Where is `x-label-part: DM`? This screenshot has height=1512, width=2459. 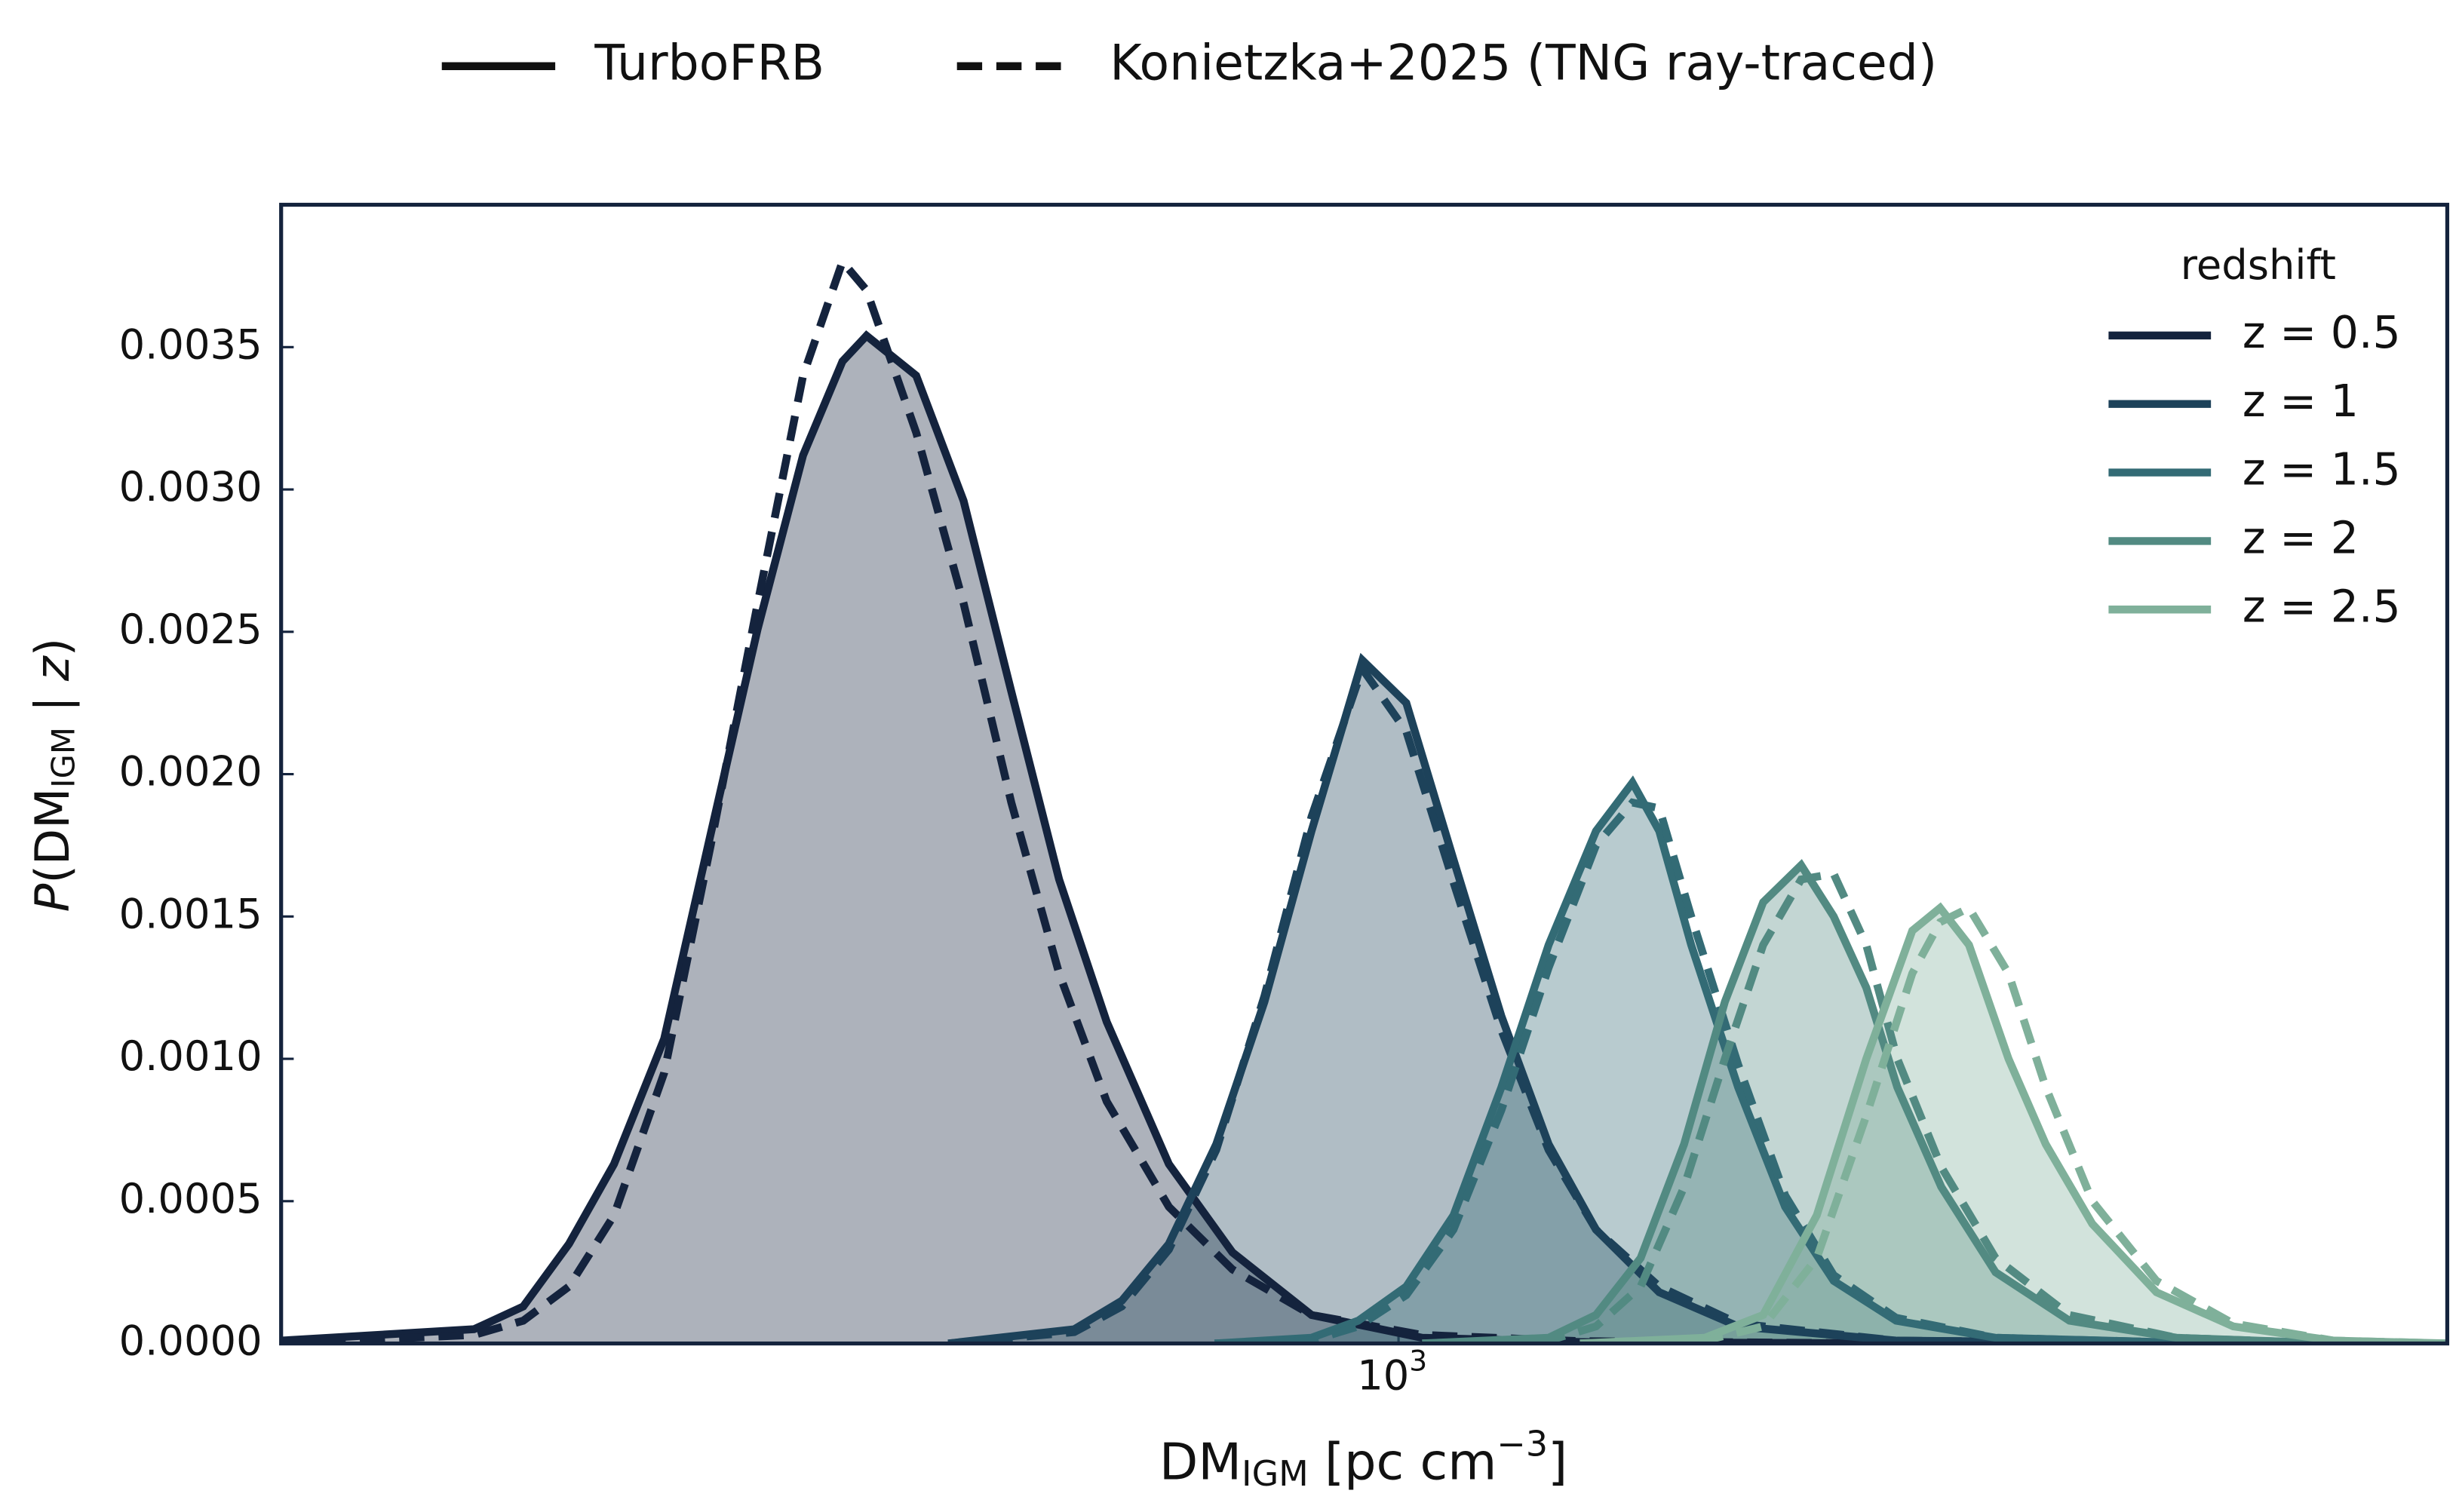 x-label-part: DM is located at coordinates (1200, 1461).